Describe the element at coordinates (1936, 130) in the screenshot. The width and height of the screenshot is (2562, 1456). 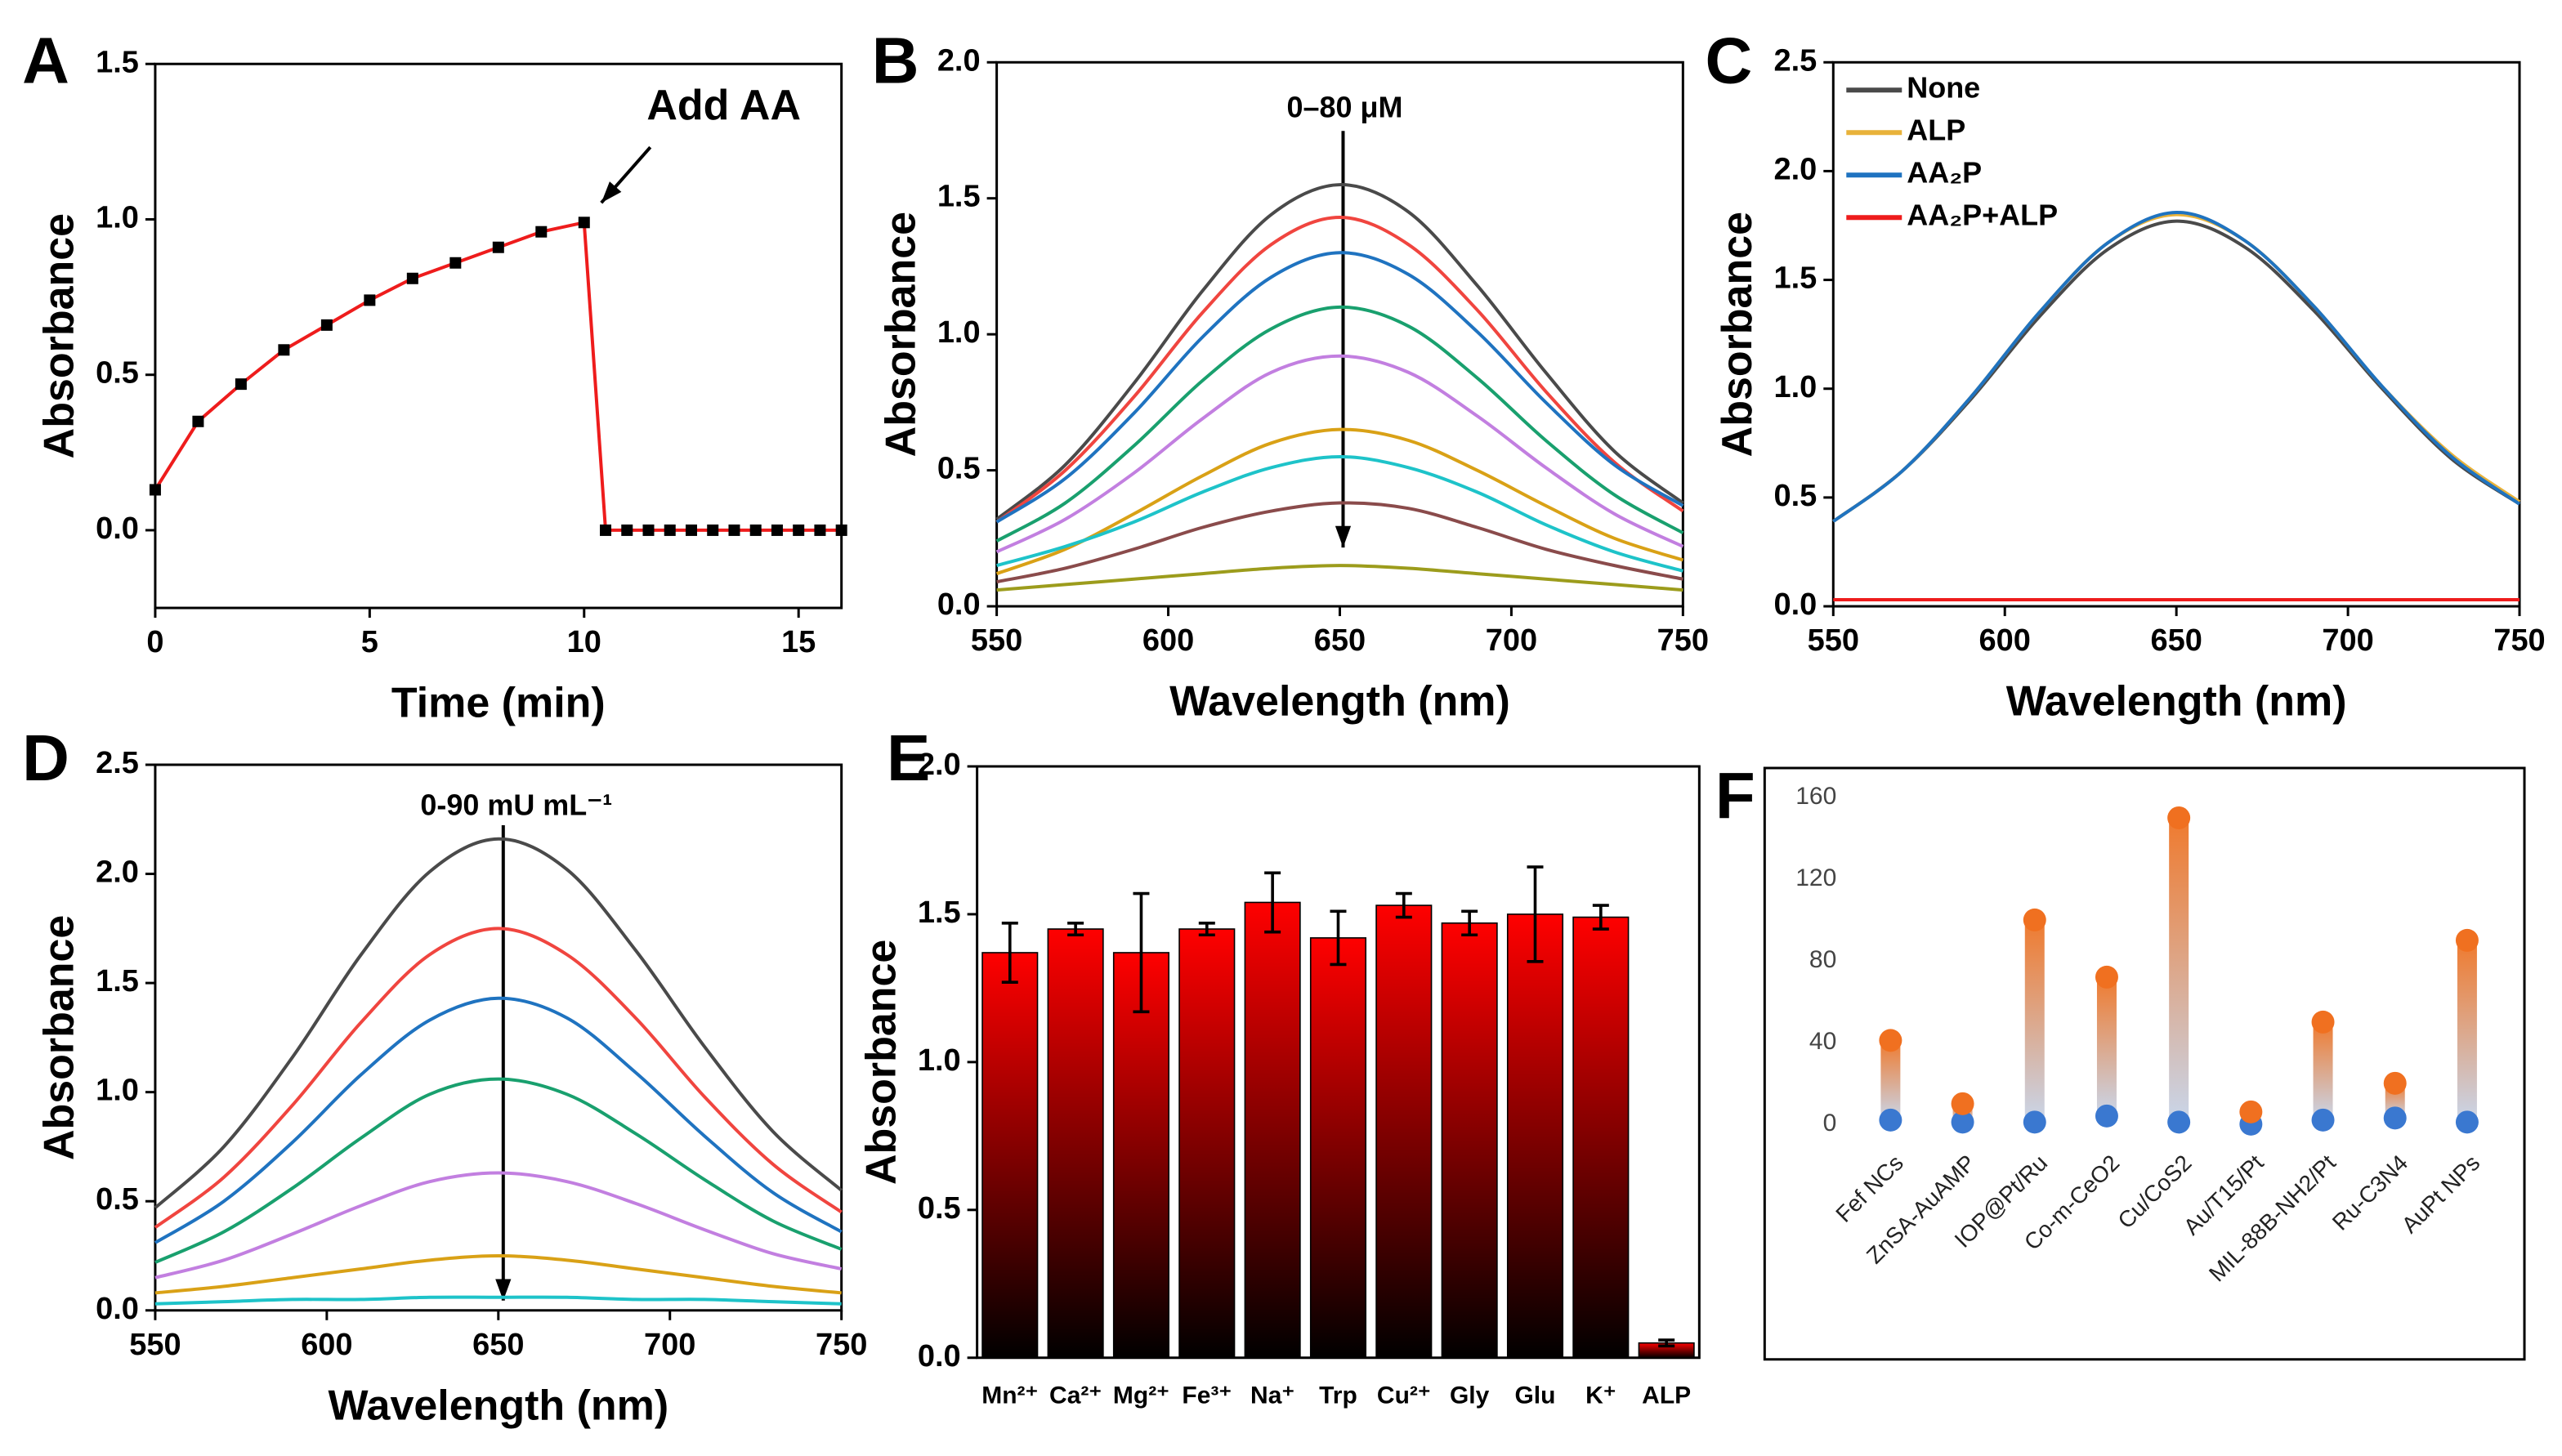
I see `legend-label: ALP` at that location.